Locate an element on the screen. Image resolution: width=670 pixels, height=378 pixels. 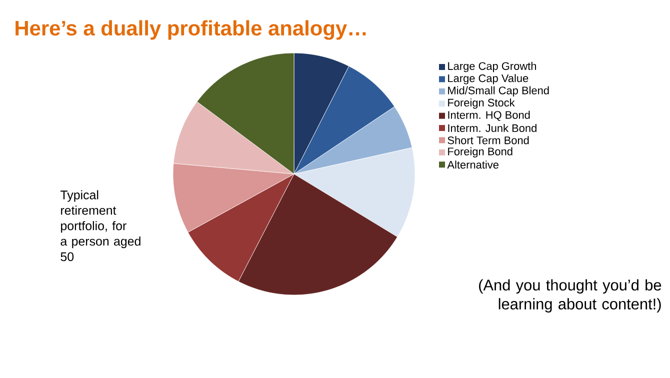
legend-label: Foreign Stock is located at coordinates (481, 103).